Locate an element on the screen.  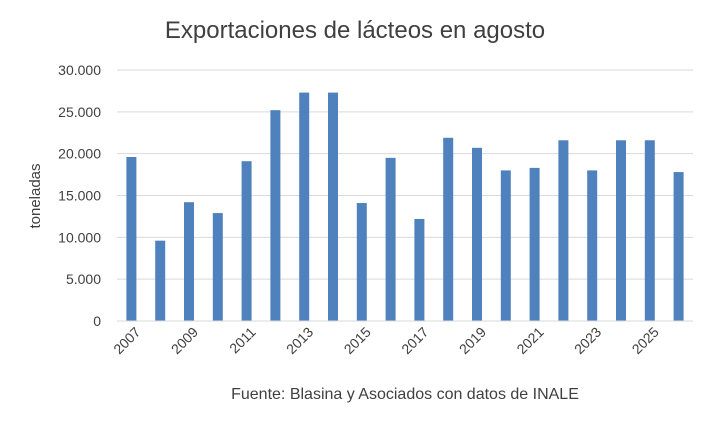
y-tick-label: 15.000 is located at coordinates (79, 196).